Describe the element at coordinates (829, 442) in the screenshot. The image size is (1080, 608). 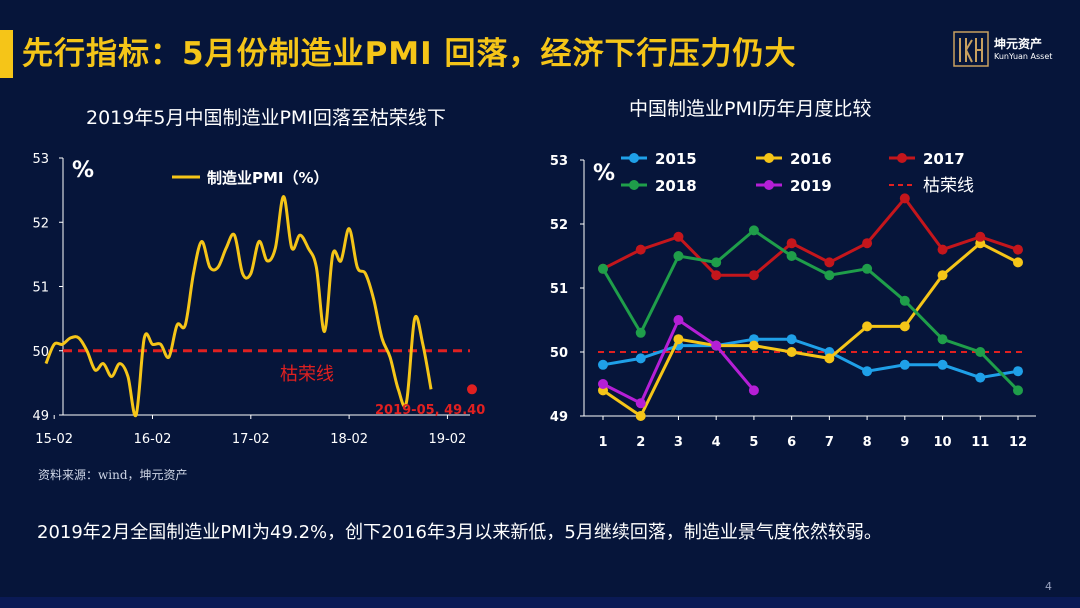
I see `right-x-tick-label: 7` at that location.